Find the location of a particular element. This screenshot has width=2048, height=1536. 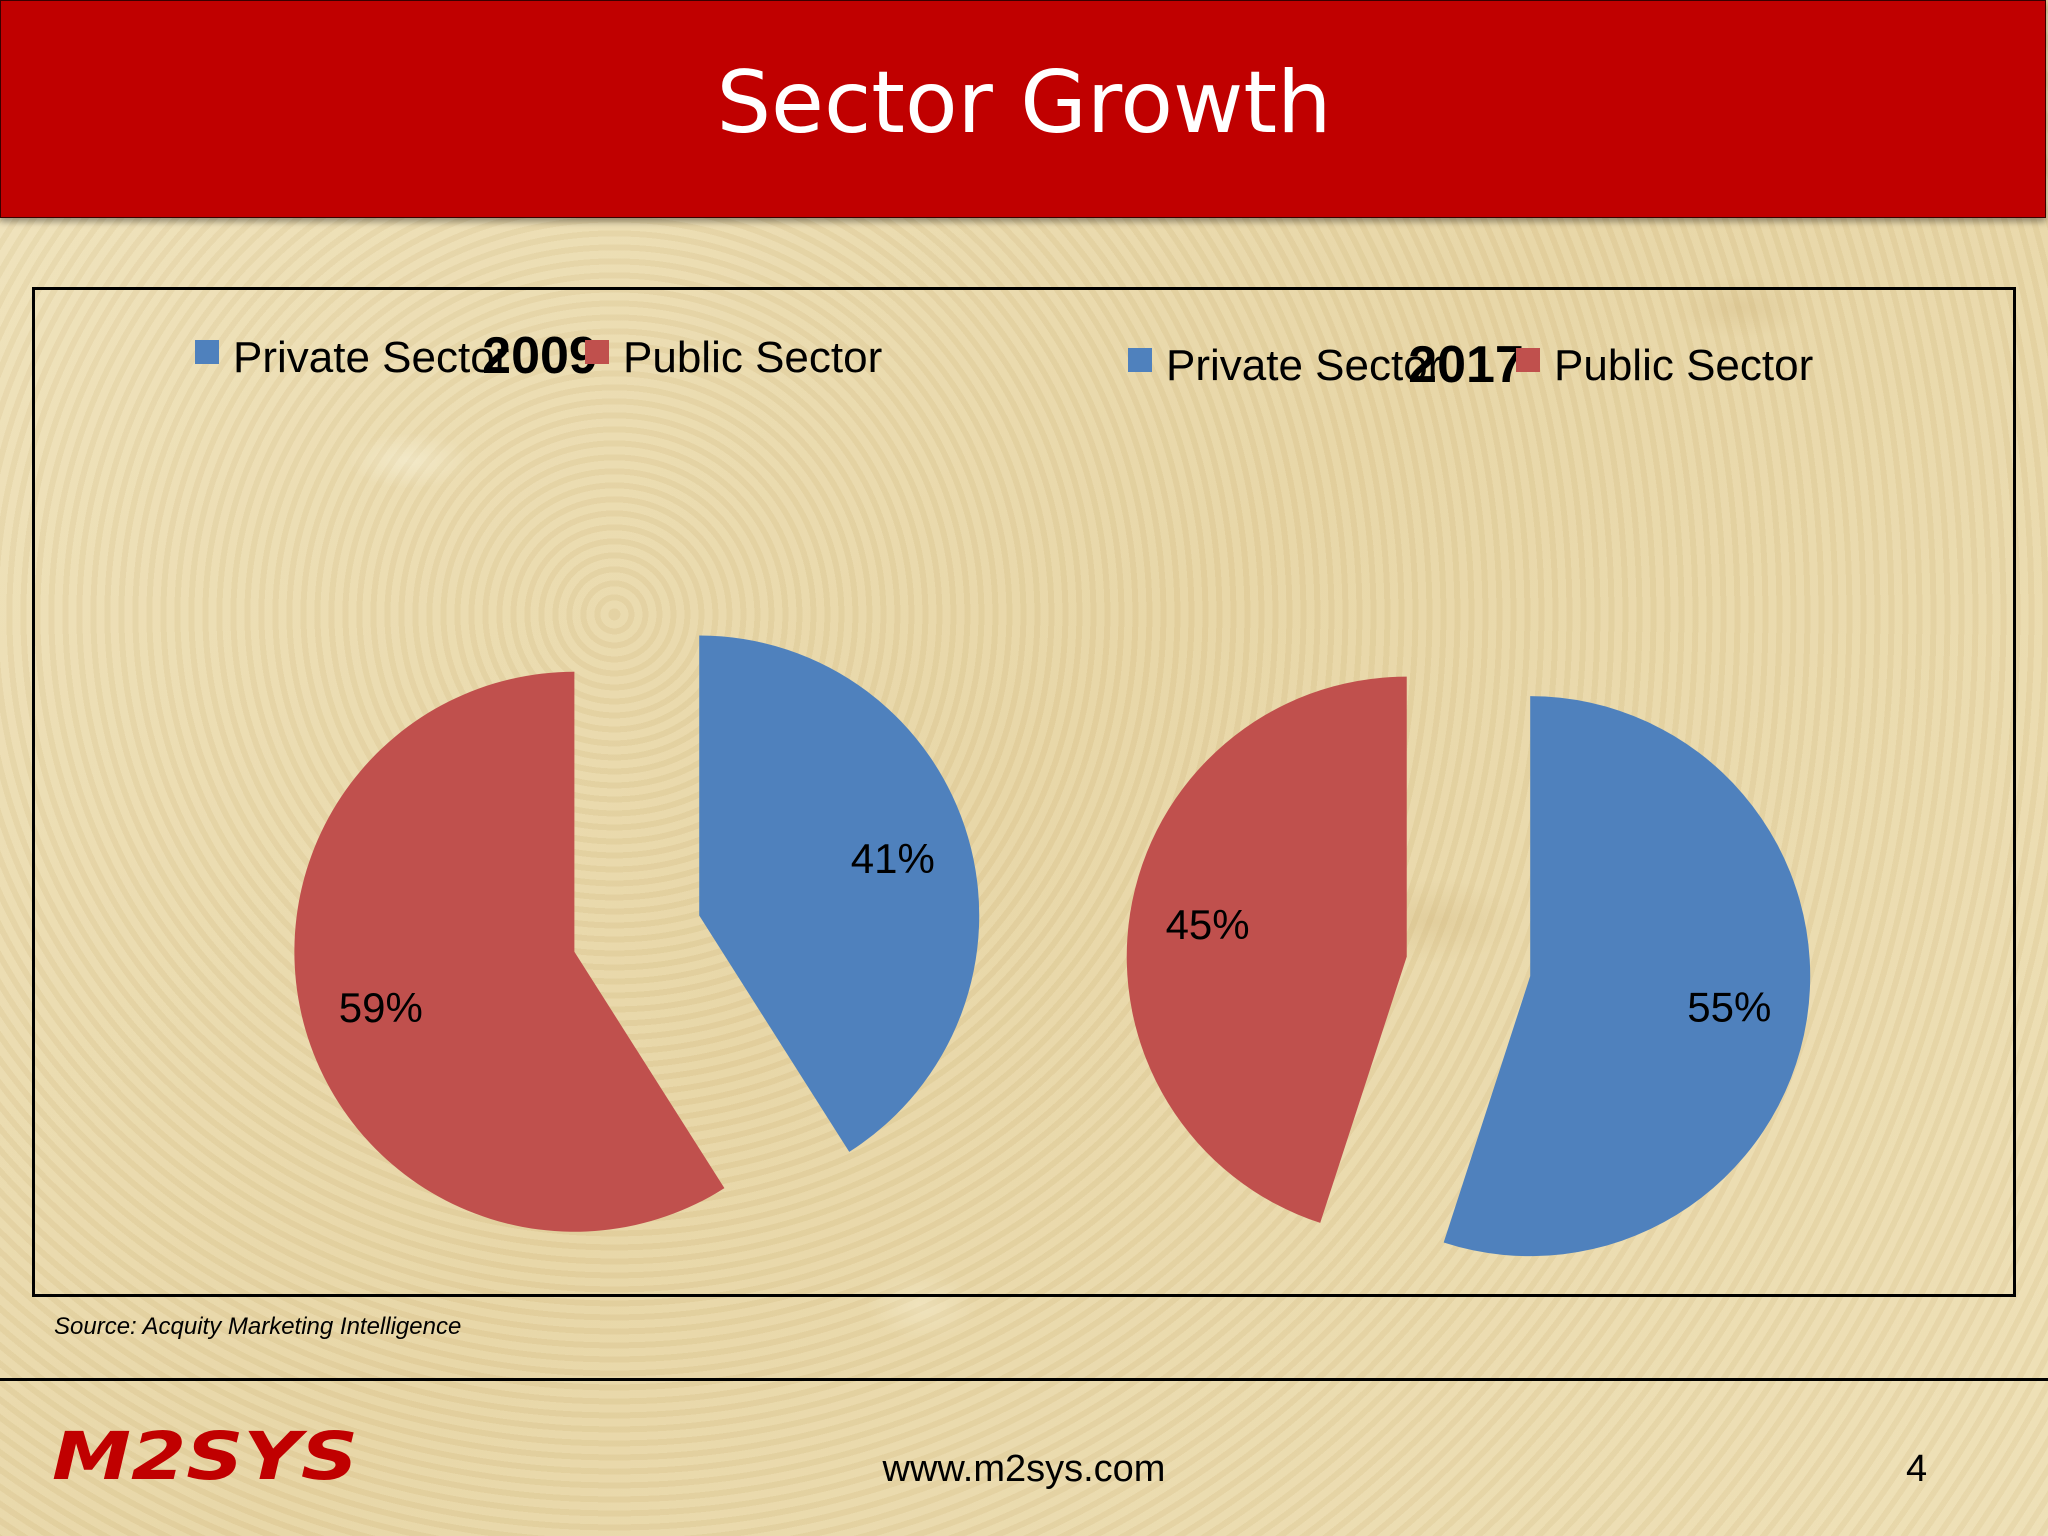

m2sys-logo: M2SYS is located at coordinates (205, 1457).